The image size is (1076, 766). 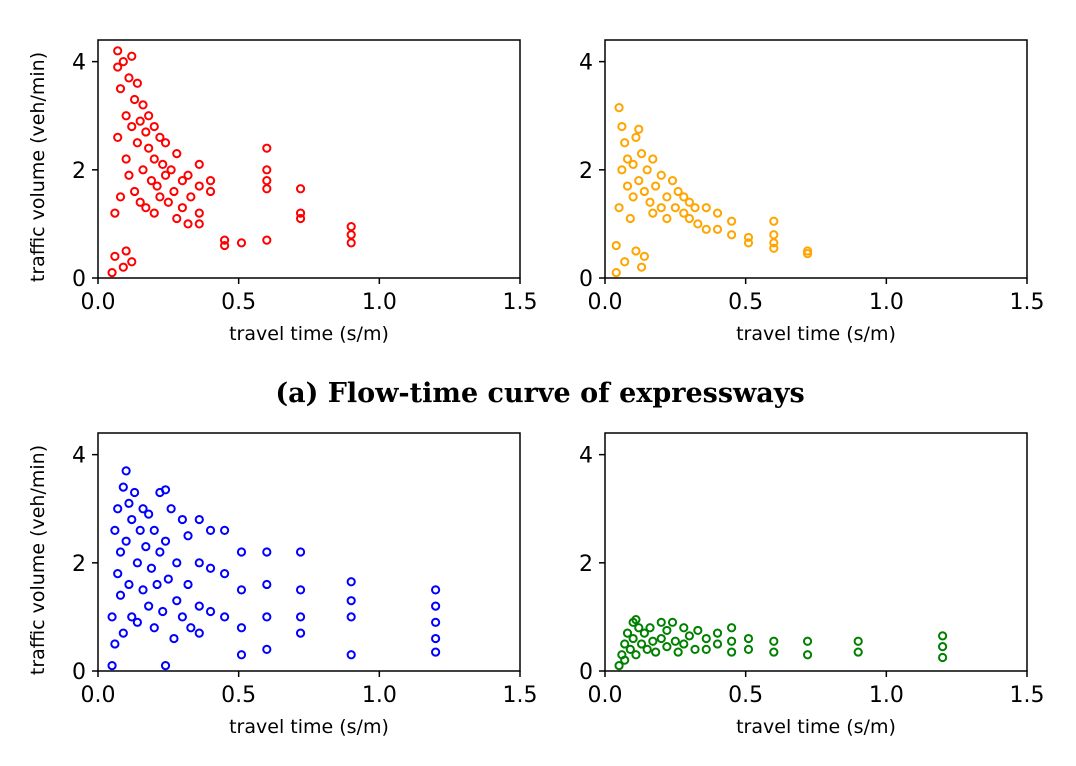 What do you see at coordinates (605, 302) in the screenshot?
I see `panel-2-xtick-label-0: 0.0` at bounding box center [605, 302].